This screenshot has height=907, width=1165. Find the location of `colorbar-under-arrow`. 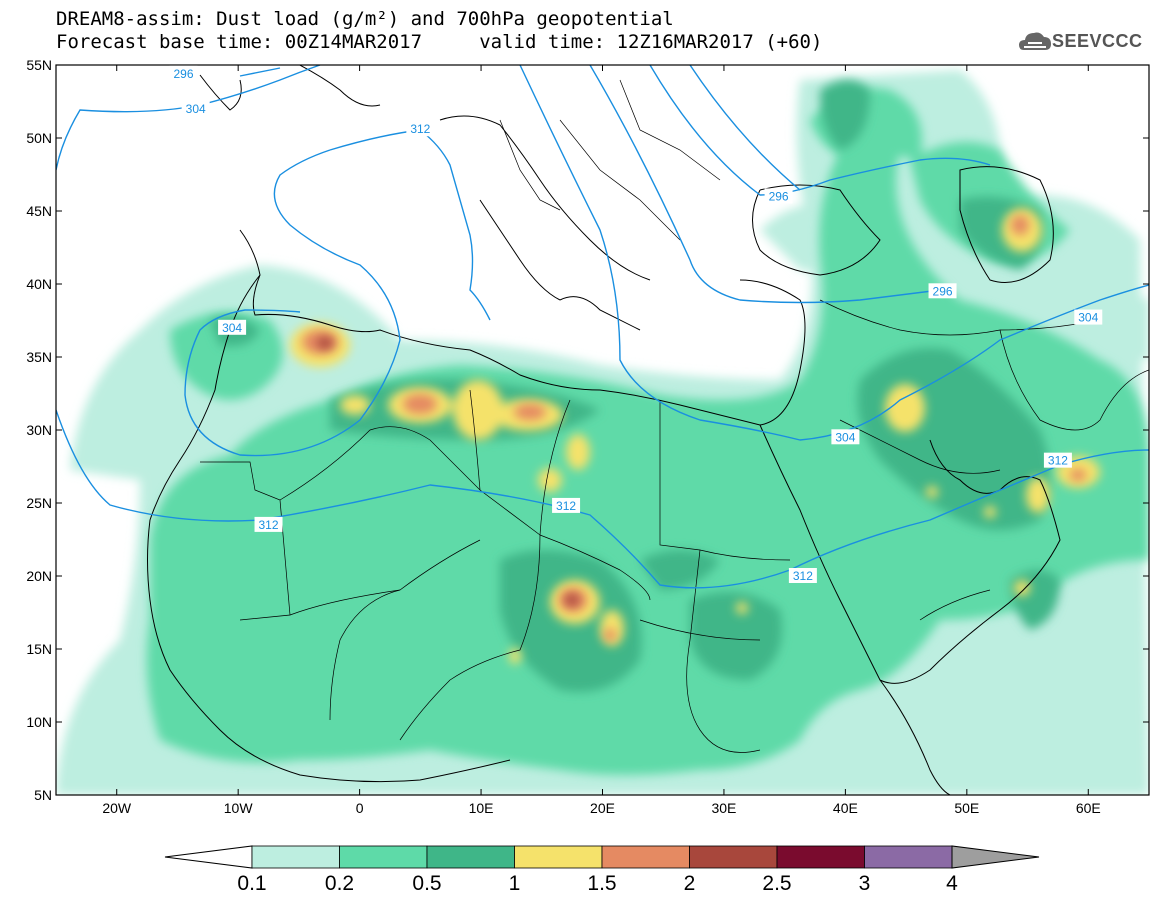

colorbar-under-arrow is located at coordinates (208, 857).